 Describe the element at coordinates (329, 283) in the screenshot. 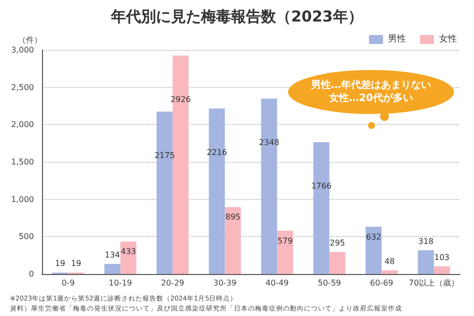

I see `x-tick-label: 50-59` at that location.